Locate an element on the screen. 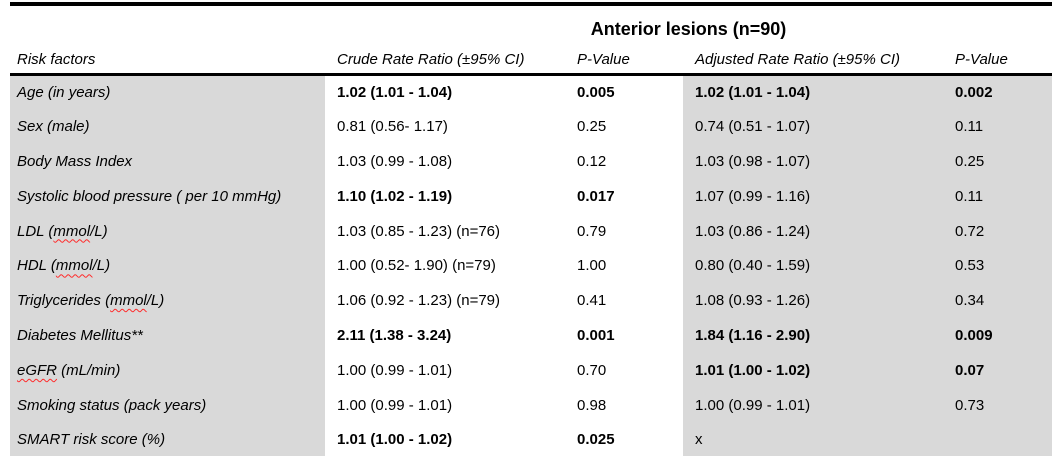  crude-p-value-cell: 1.00 is located at coordinates (592, 266).